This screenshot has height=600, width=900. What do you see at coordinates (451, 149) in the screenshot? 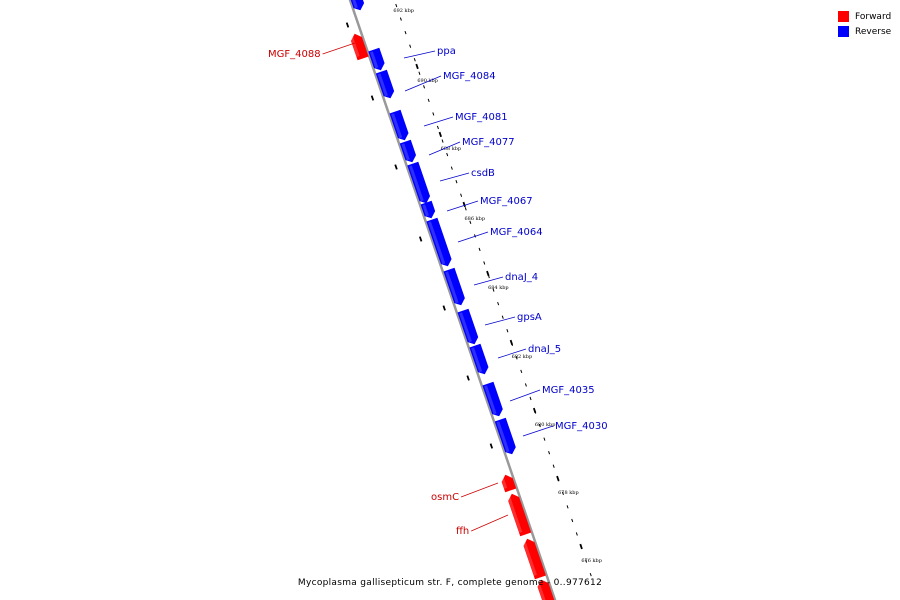
I see `tick-label: 688 kbp` at bounding box center [451, 149].